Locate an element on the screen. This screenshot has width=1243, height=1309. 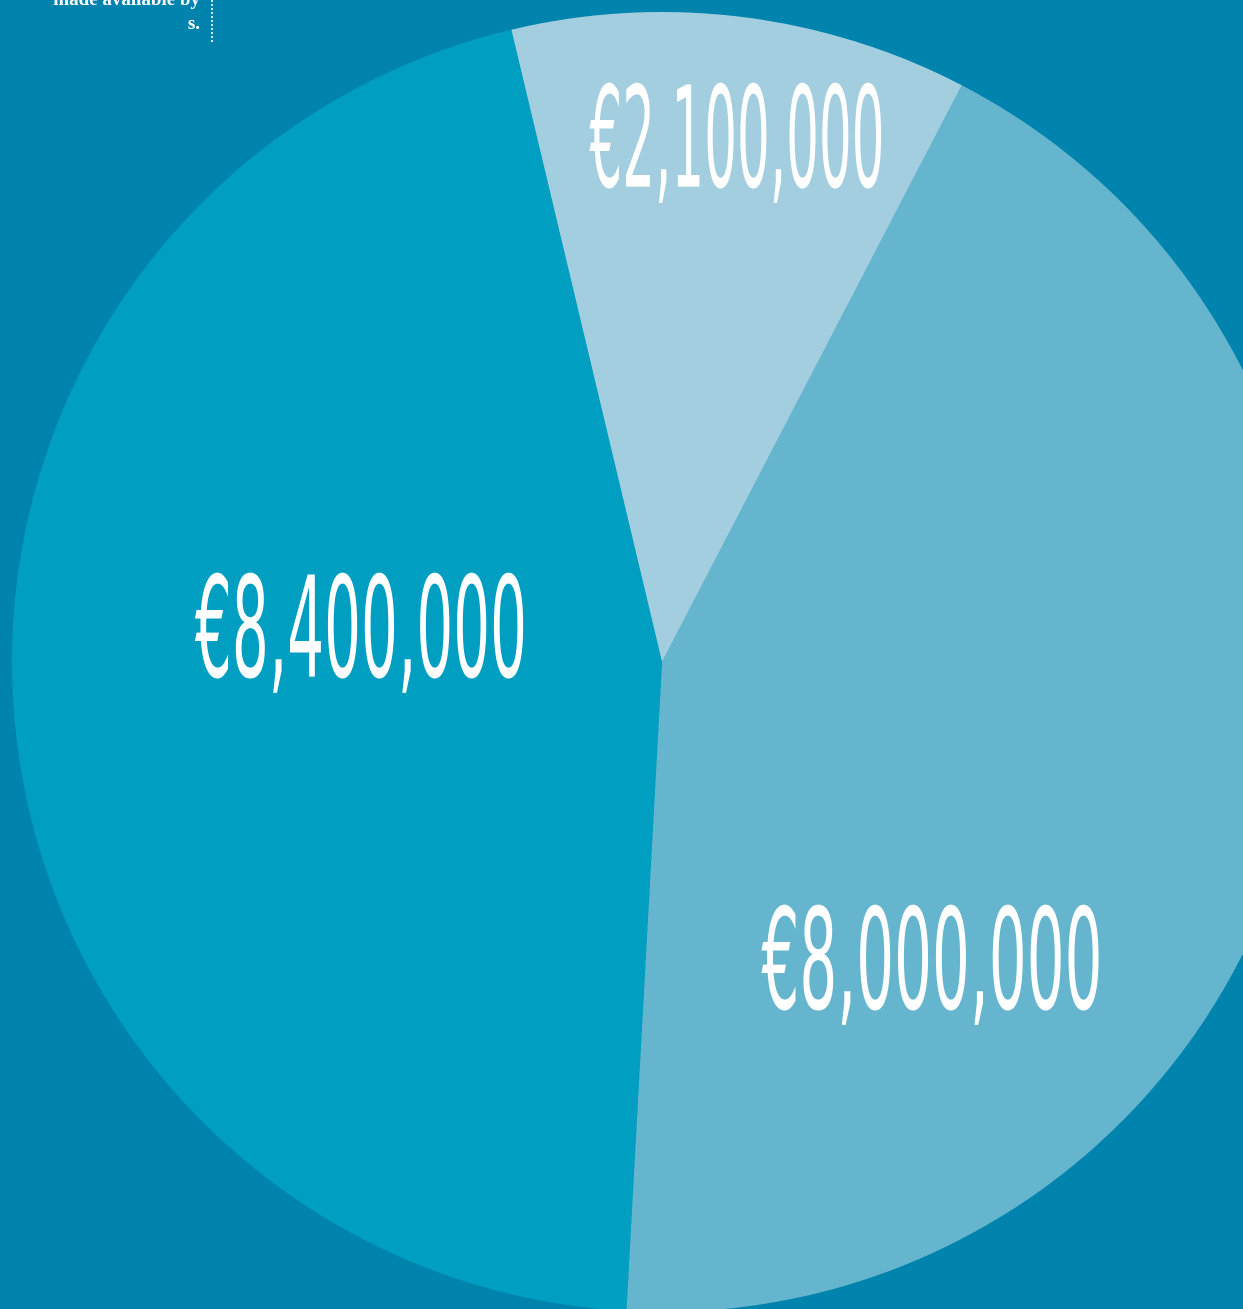
slice-label: €2,100,000 is located at coordinates (737, 139).